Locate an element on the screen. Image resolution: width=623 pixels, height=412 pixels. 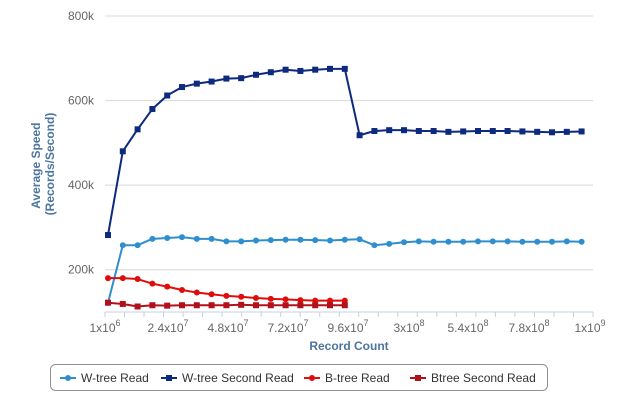
legend-item: B-tree Read is located at coordinates (347, 378).